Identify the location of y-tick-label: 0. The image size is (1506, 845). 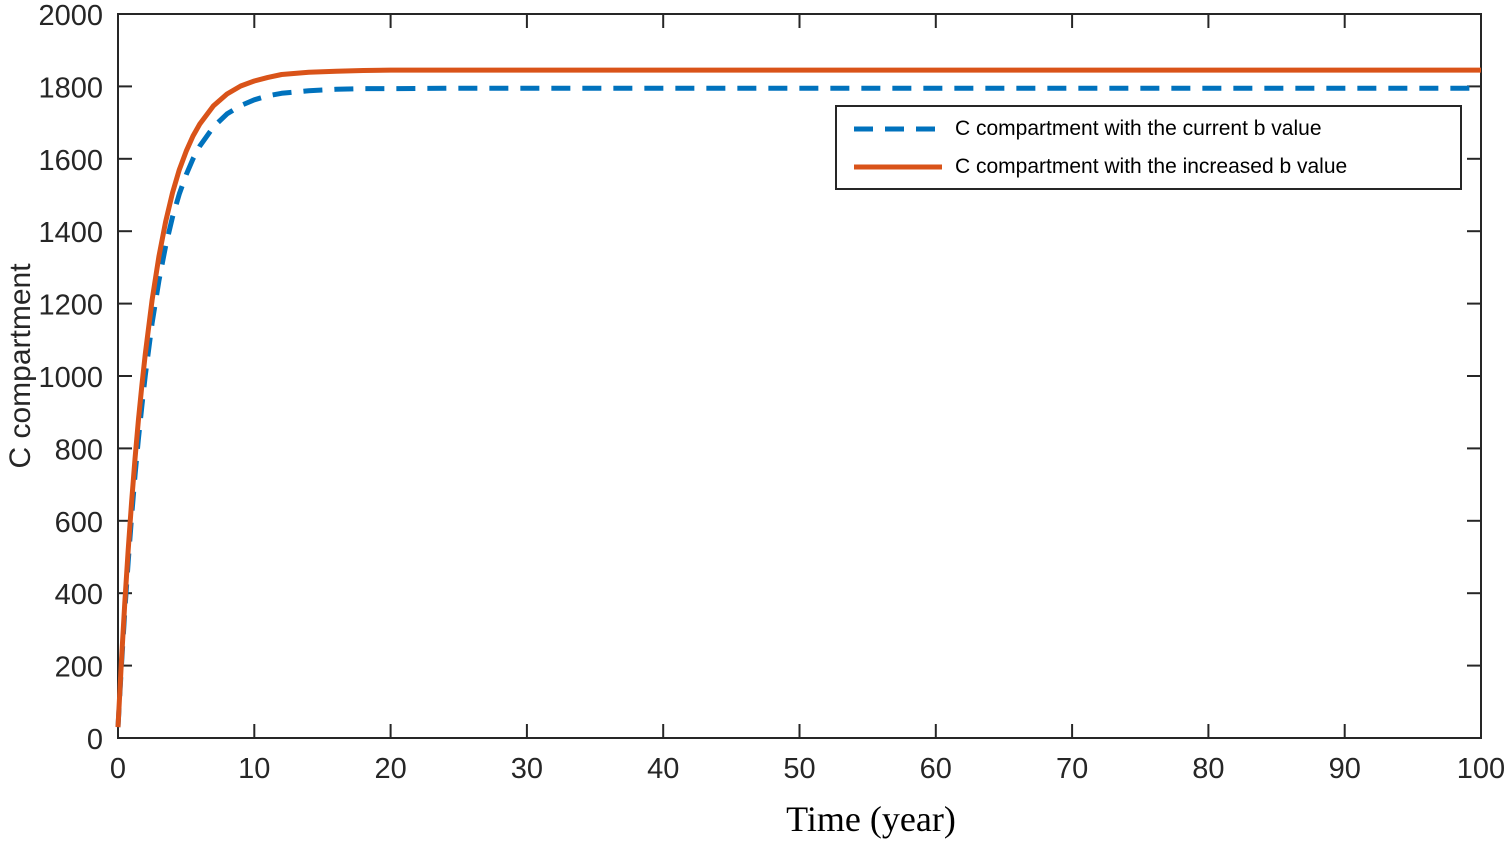
(95, 740).